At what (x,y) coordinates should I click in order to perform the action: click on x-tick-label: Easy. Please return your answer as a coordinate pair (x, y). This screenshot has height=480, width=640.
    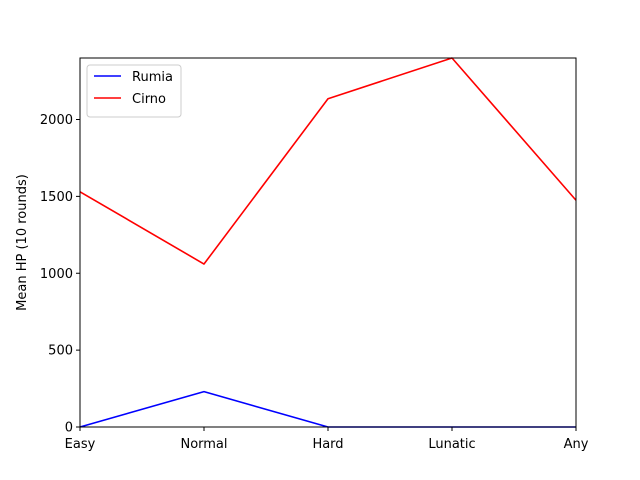
    Looking at the image, I should click on (80, 444).